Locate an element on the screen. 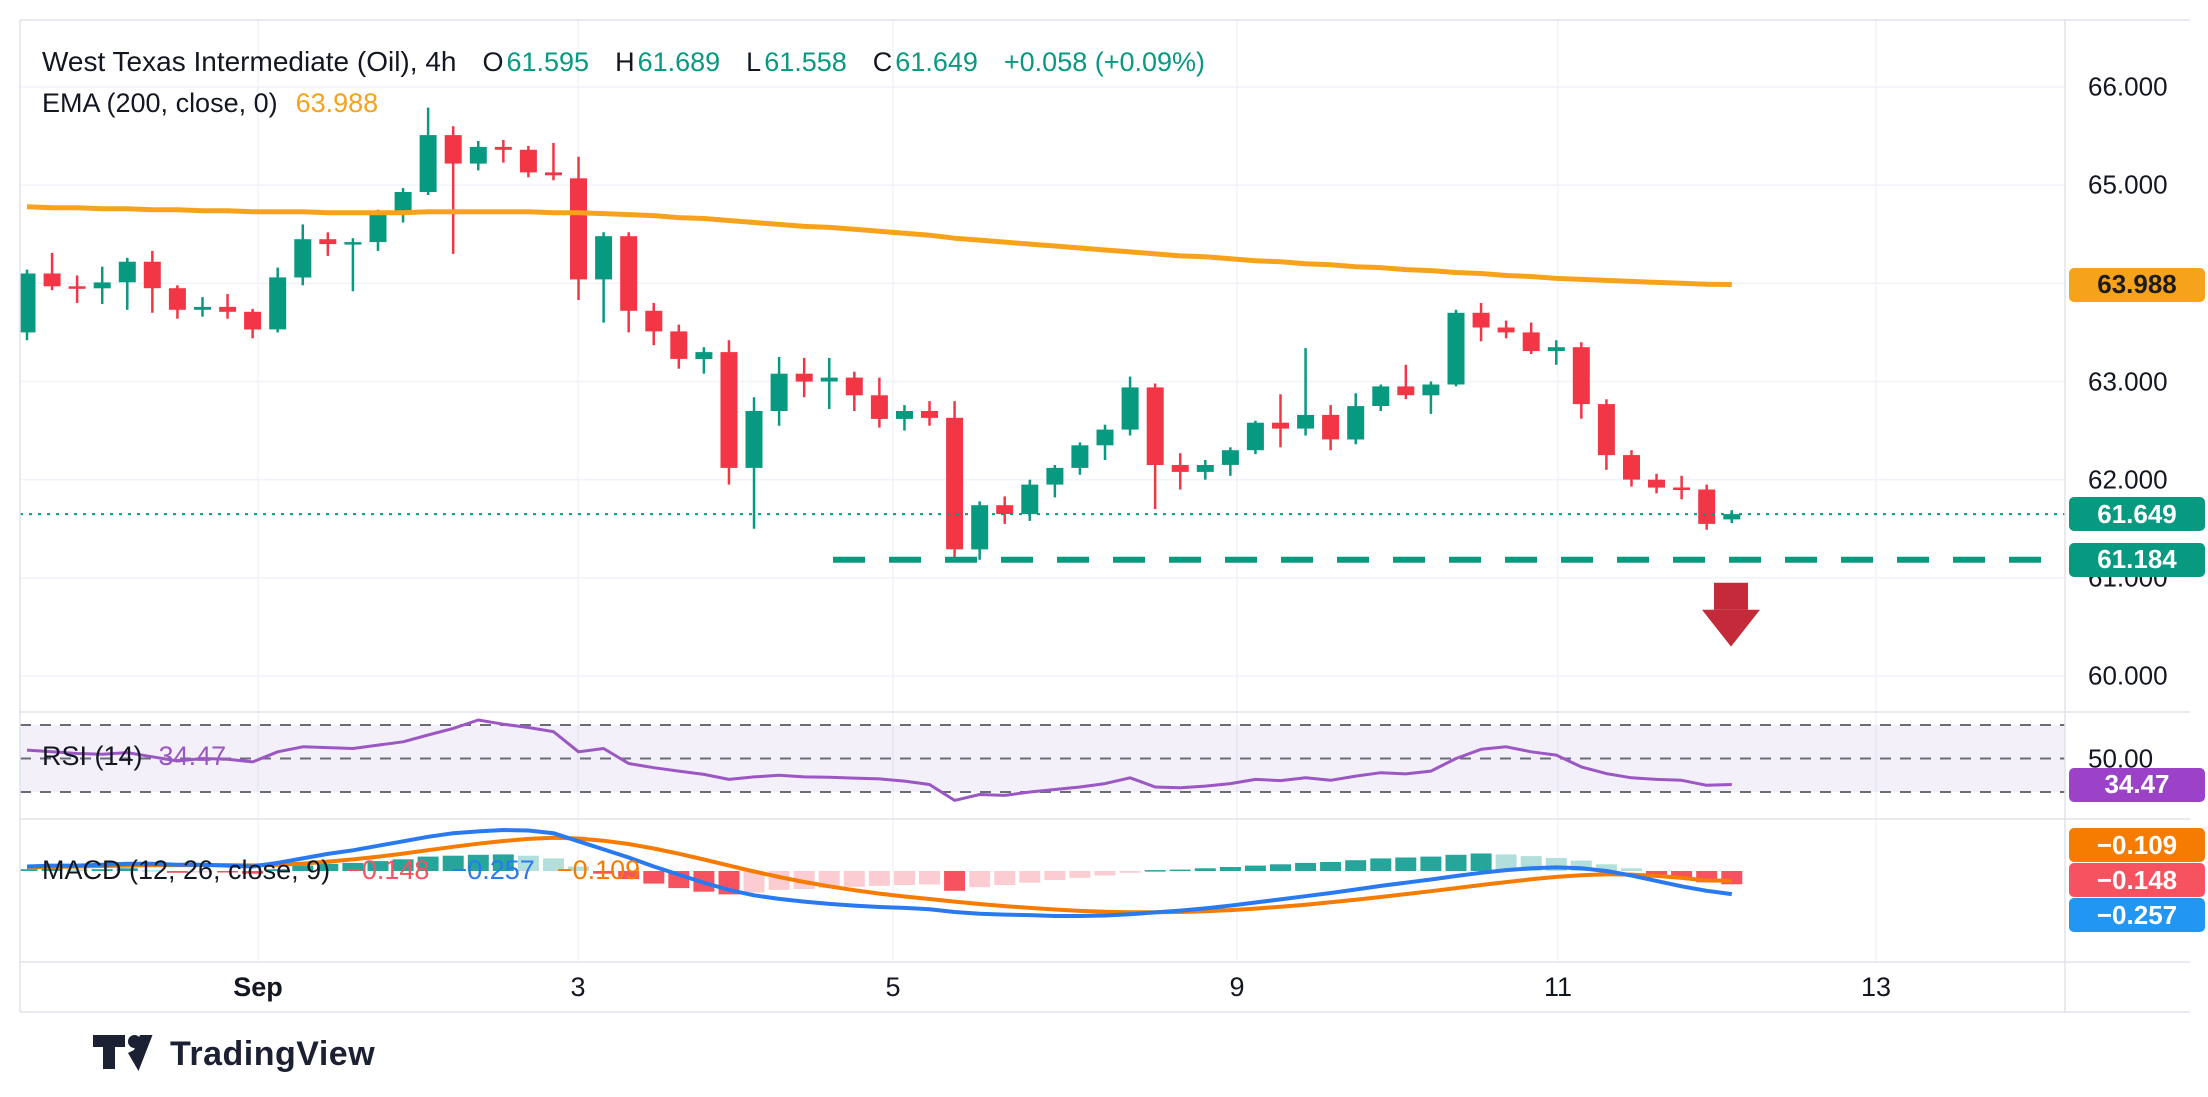 The width and height of the screenshot is (2208, 1097). price-axis-tick: 60.000 is located at coordinates (2128, 675).